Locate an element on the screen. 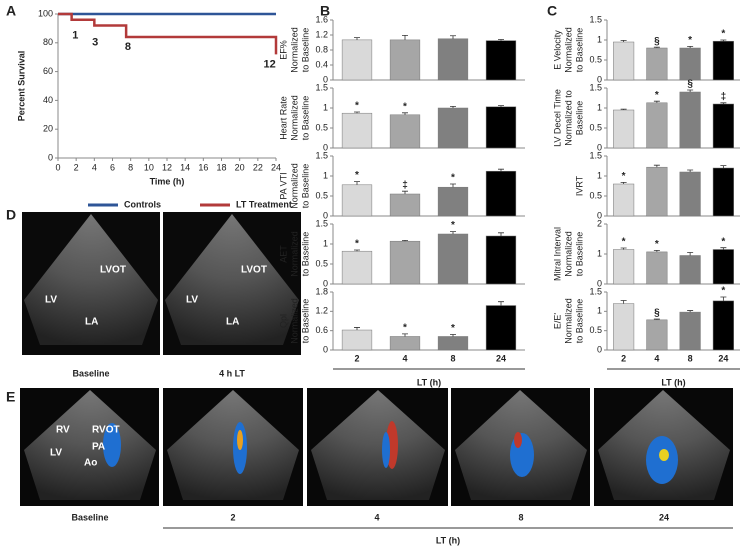 Image resolution: width=750 pixels, height=548 pixels. y-axis-label: IVRT is located at coordinates (579, 185).